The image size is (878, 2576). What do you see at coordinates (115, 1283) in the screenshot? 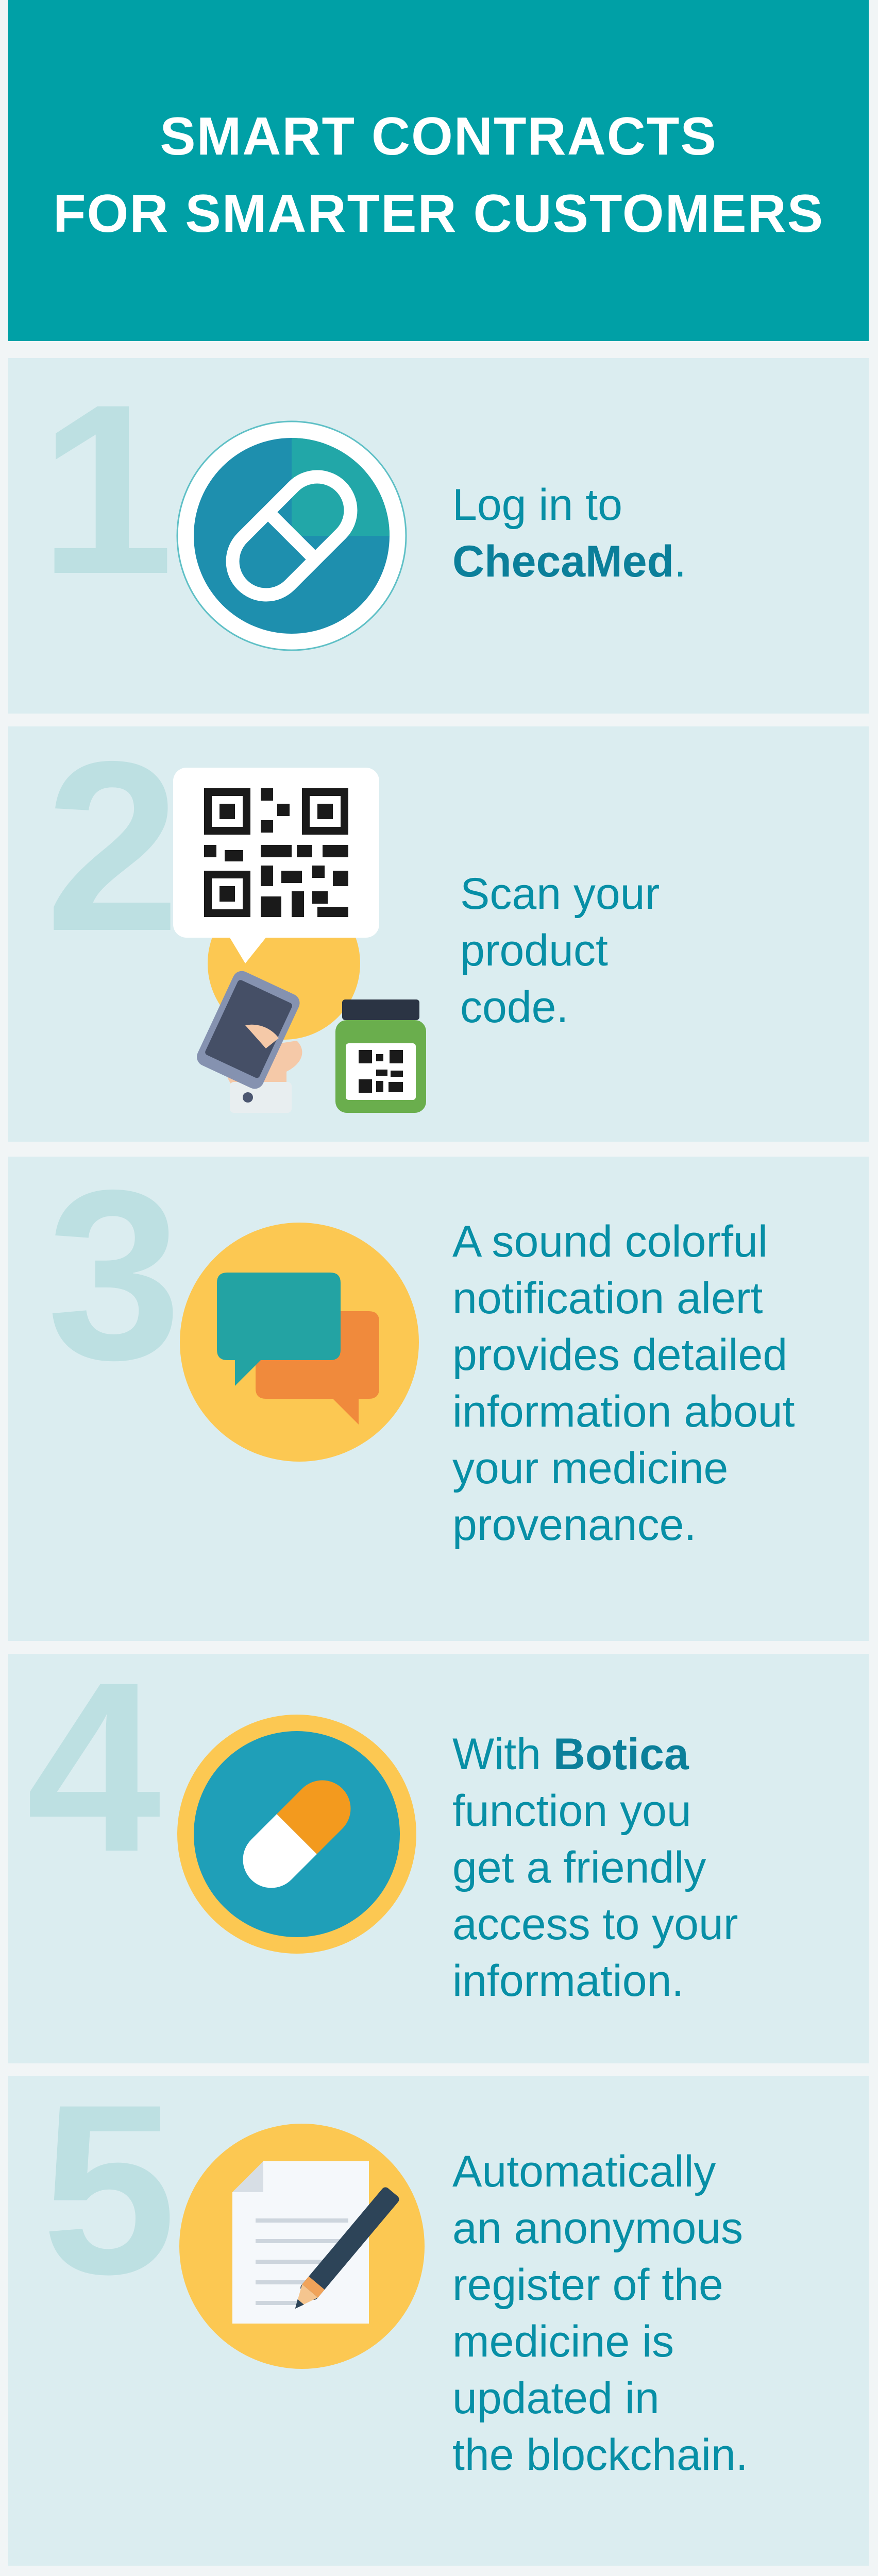
I see `step-number: 3` at bounding box center [115, 1283].